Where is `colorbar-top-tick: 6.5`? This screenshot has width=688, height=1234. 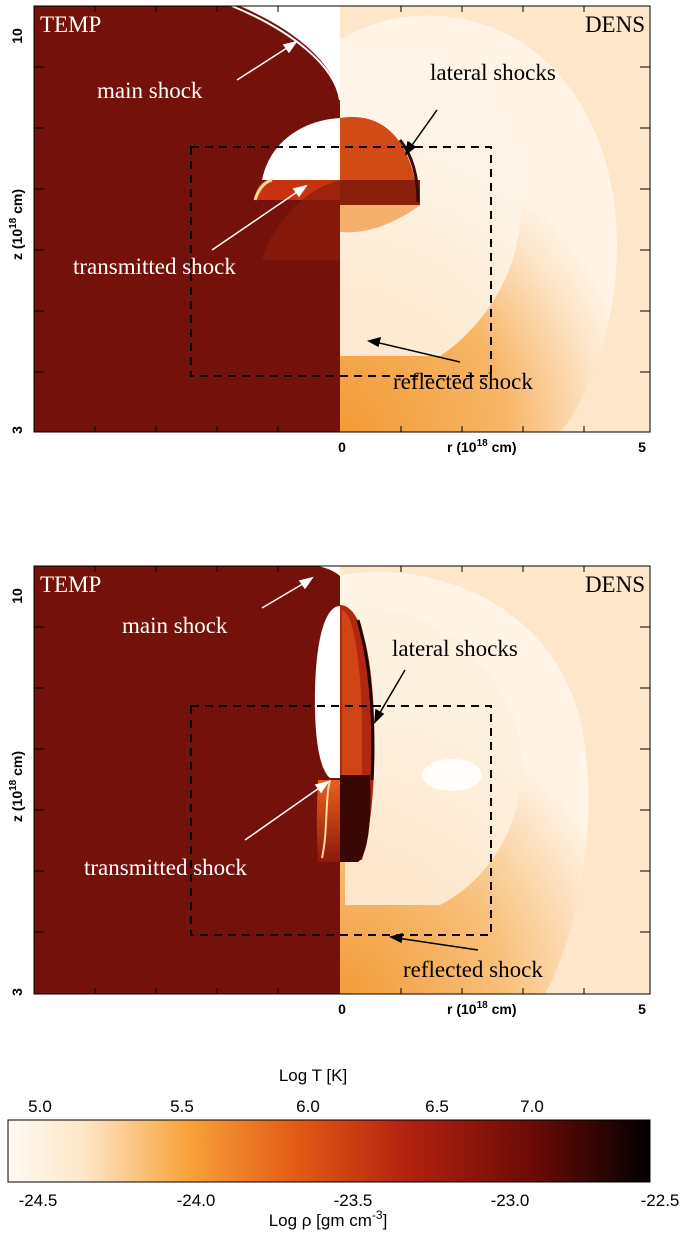 colorbar-top-tick: 6.5 is located at coordinates (437, 1106).